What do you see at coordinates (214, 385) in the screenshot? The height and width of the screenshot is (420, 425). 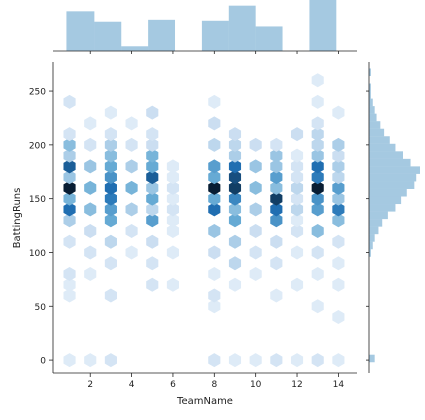 I see `x-tick-label: 8` at bounding box center [214, 385].